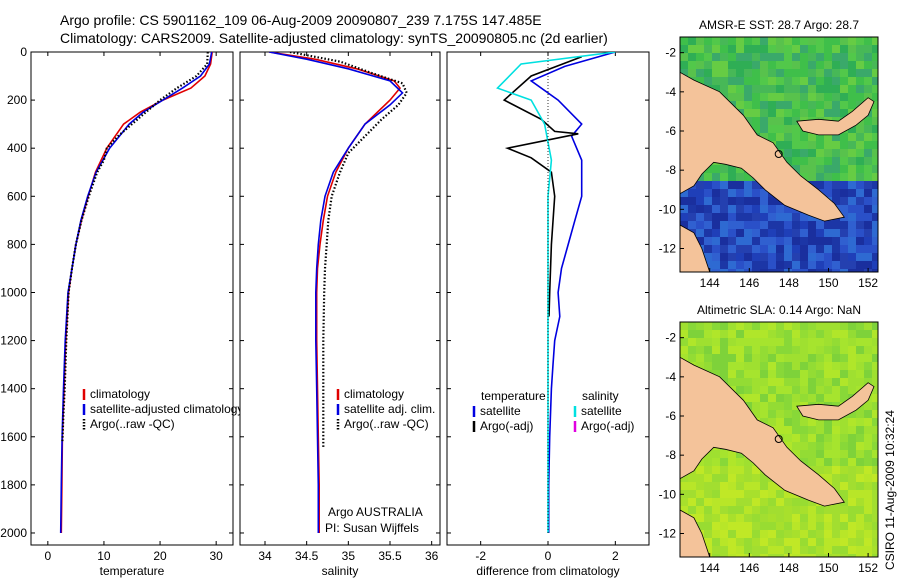 The image size is (900, 580). I want to click on map-title: Altimetric SLA: 0.14 Argo: NaN, so click(779, 310).